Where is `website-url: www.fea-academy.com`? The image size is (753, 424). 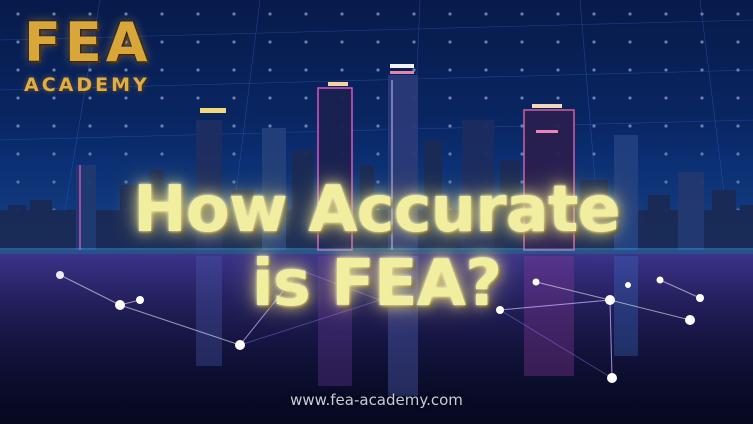 website-url: www.fea-academy.com is located at coordinates (376, 400).